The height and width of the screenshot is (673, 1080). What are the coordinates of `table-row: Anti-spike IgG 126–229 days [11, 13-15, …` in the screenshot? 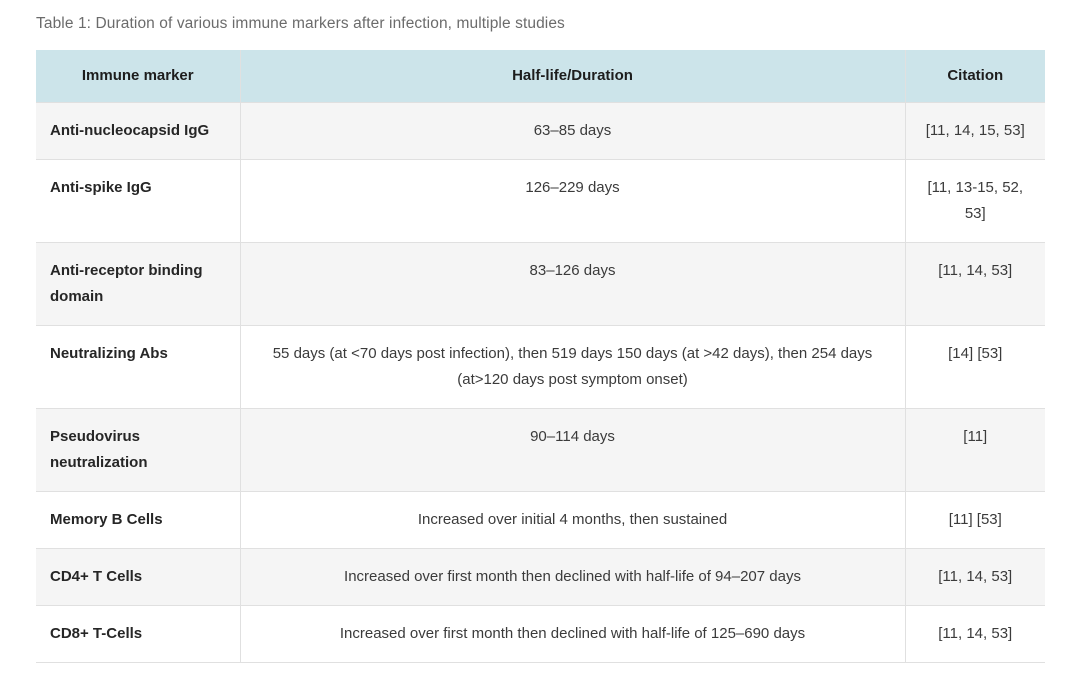 It's located at (540, 201).